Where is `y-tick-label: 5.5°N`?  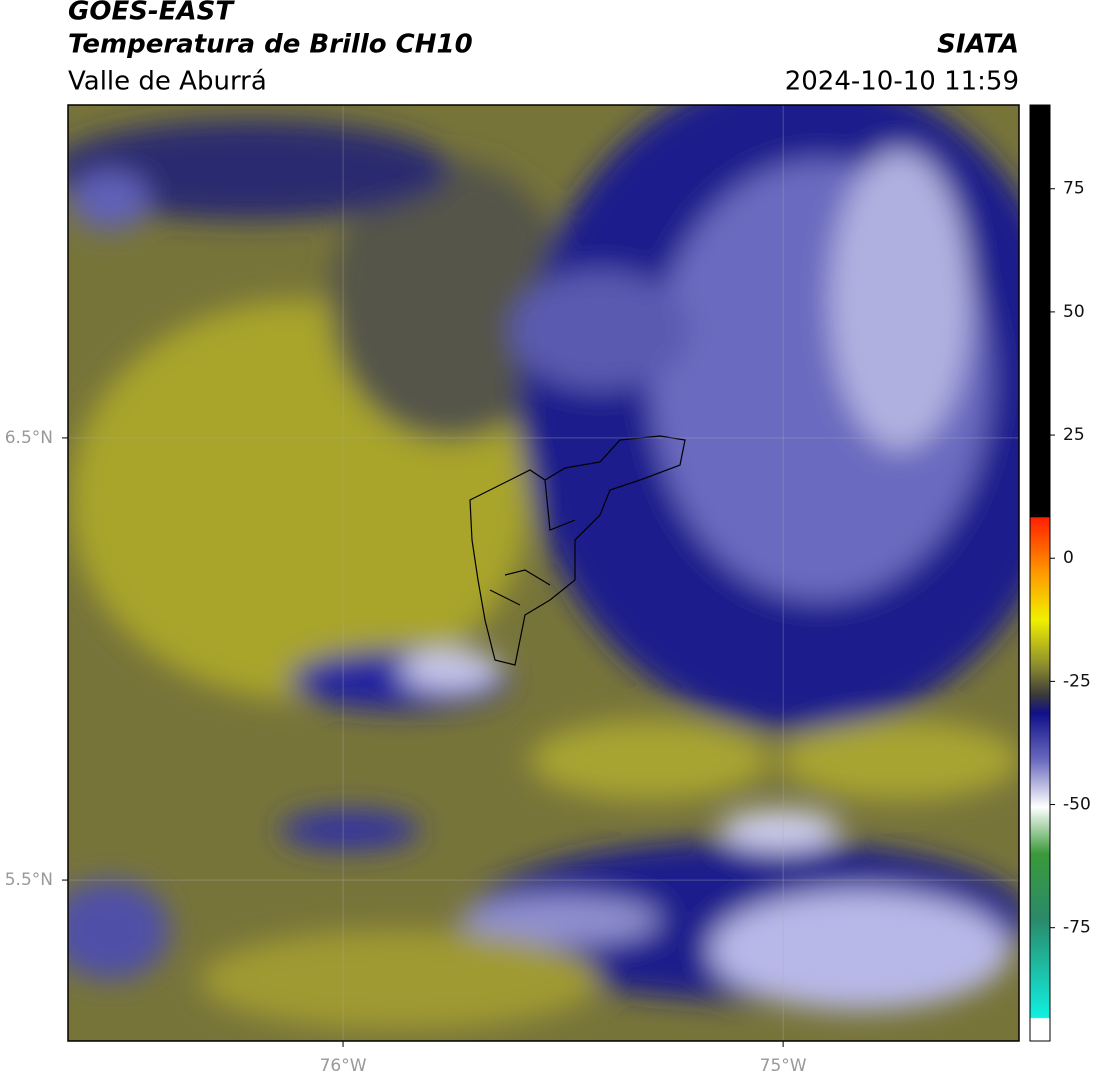
y-tick-label: 5.5°N is located at coordinates (29, 880).